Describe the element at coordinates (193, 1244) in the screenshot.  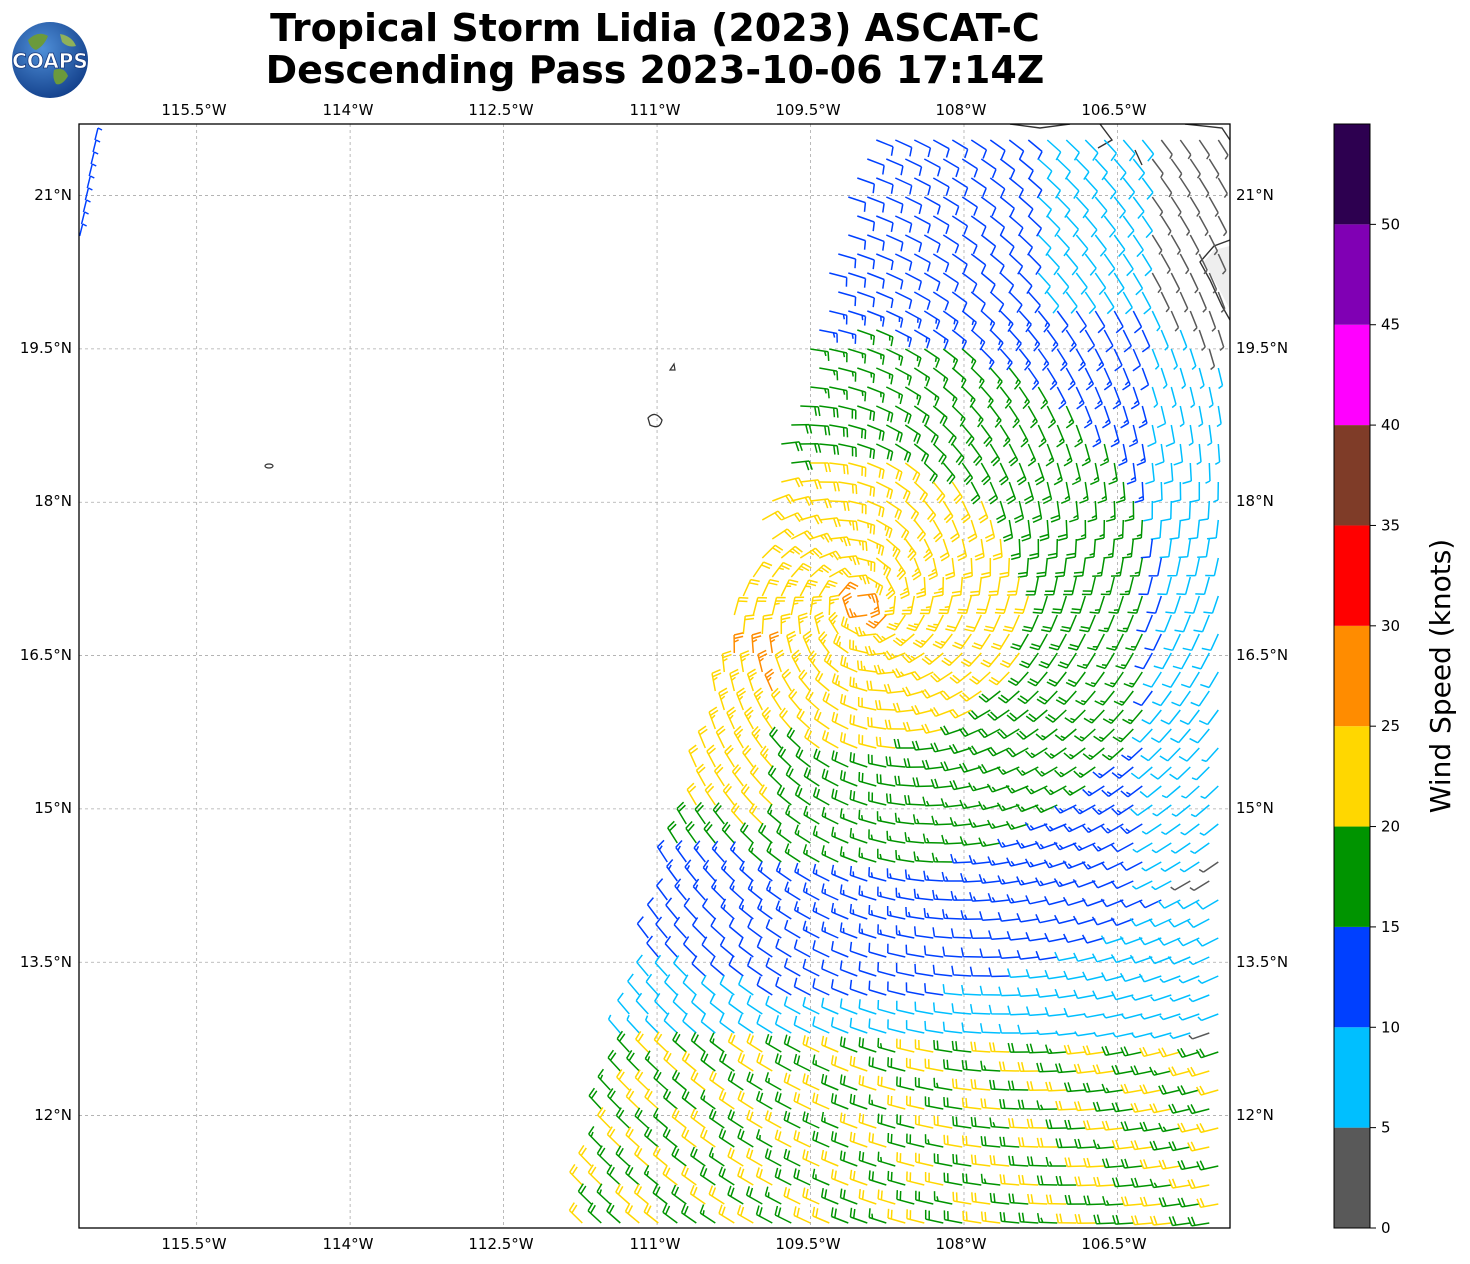
I see `lon-tick-bottom: 115.5°W` at that location.